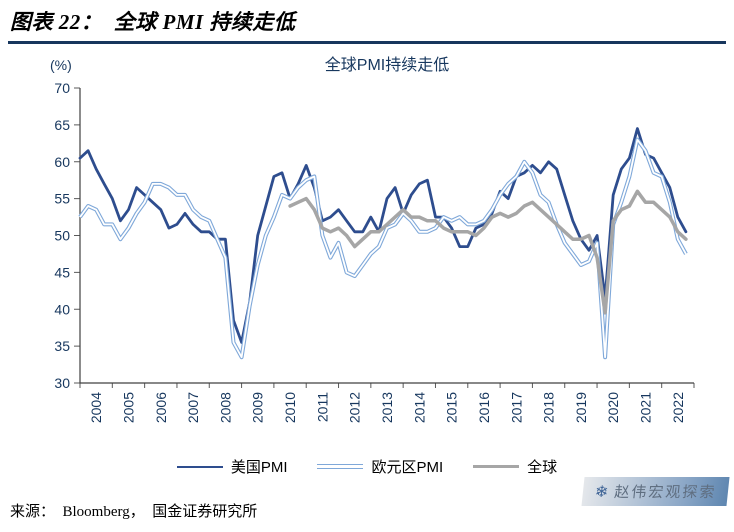 The height and width of the screenshot is (532, 734). What do you see at coordinates (407, 467) in the screenshot?
I see `legend-label-eurozone: 欧元区PMI` at bounding box center [407, 467].